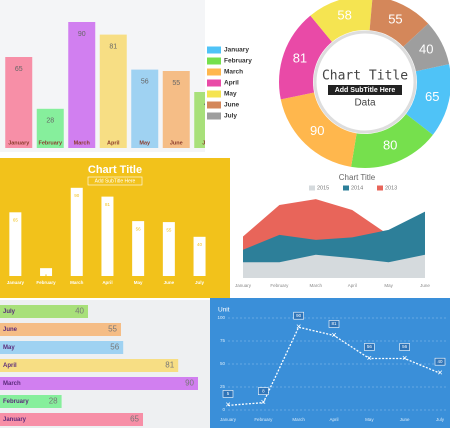  What do you see at coordinates (224, 310) in the screenshot?
I see `axis-label: Unit` at bounding box center [224, 310].